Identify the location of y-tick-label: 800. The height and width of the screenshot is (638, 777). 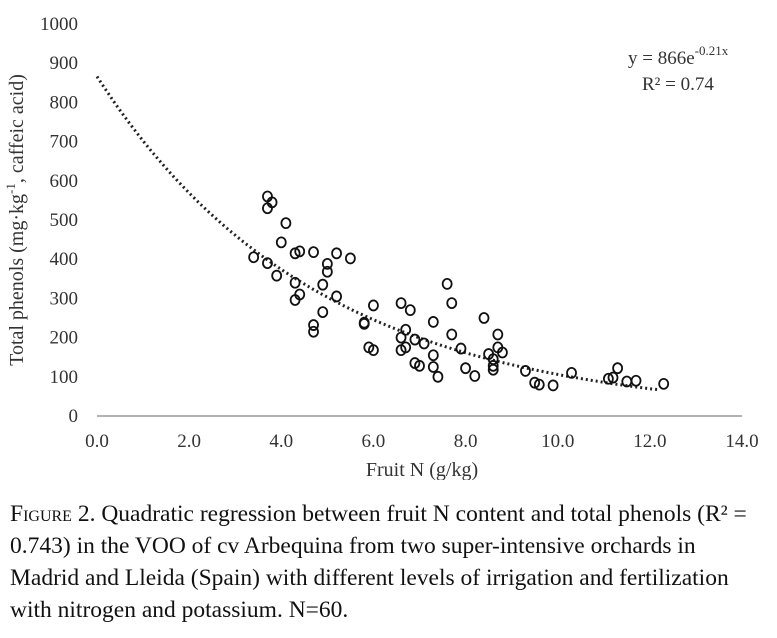
(64, 102).